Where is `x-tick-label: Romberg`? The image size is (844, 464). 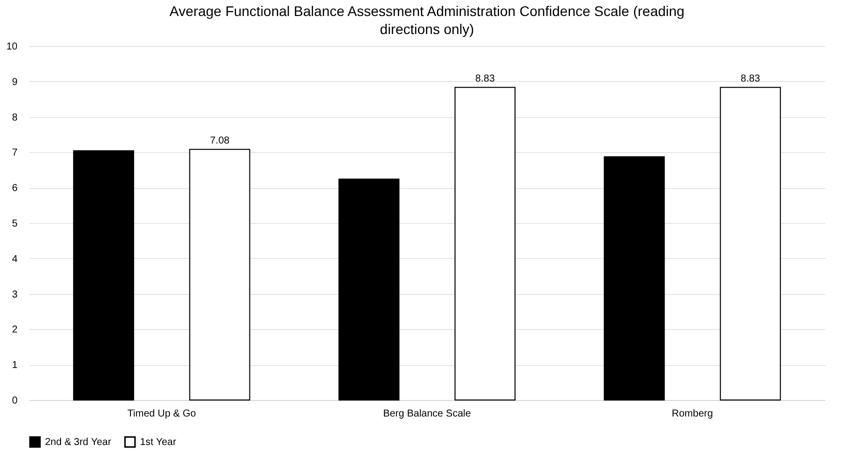
x-tick-label: Romberg is located at coordinates (692, 414).